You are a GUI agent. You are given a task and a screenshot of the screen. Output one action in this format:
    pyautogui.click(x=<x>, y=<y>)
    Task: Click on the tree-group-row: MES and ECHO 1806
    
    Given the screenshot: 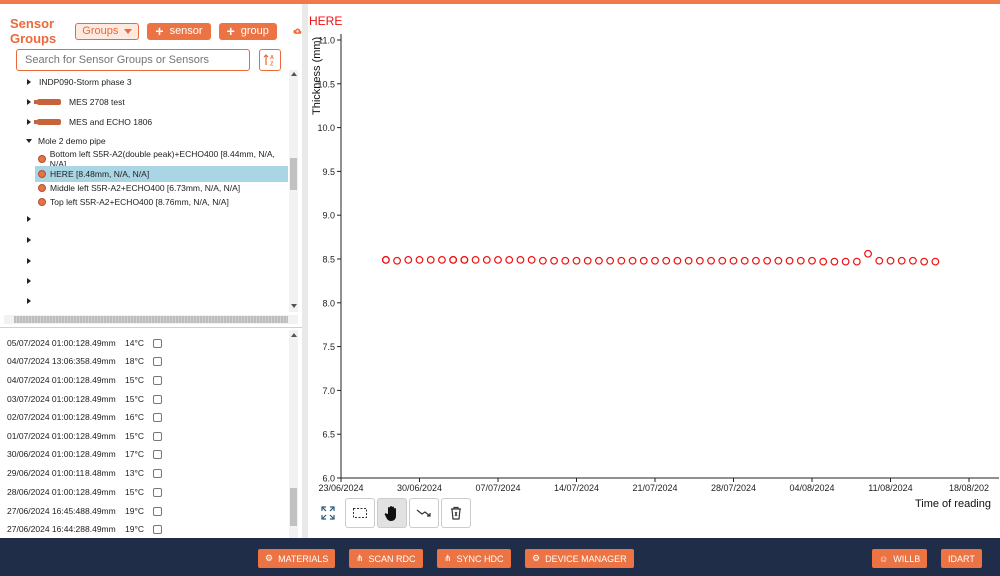 What is the action you would take?
    pyautogui.click(x=89, y=122)
    